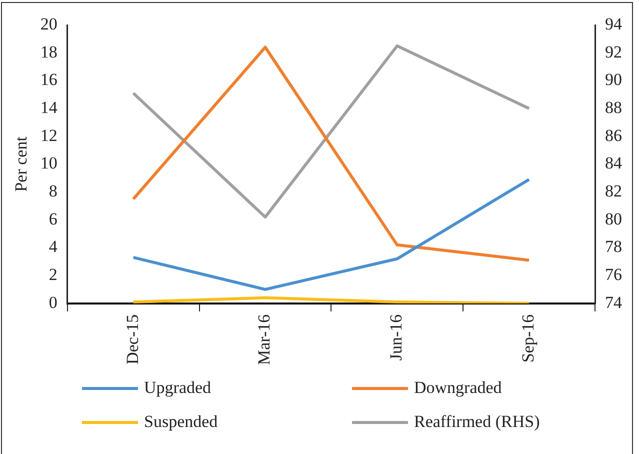 This screenshot has height=454, width=639. Describe the element at coordinates (53, 246) in the screenshot. I see `y-tick-label: 4` at that location.